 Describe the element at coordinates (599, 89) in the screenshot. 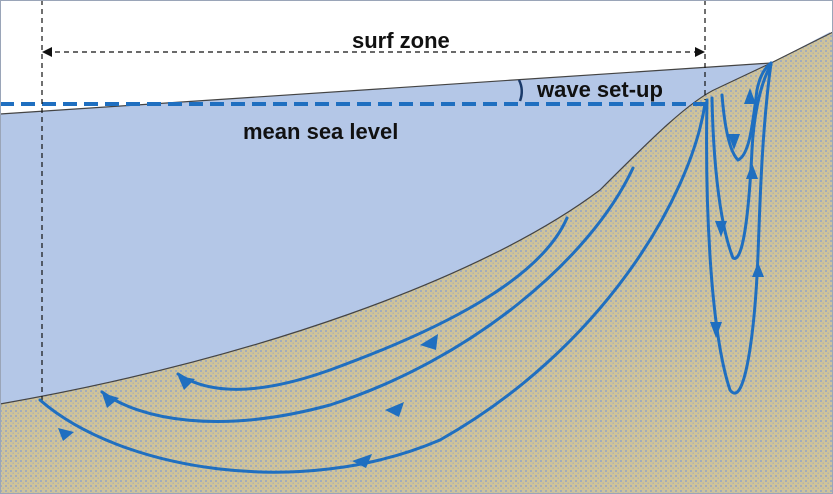

I see `wave-setup-label: wave set-up` at that location.